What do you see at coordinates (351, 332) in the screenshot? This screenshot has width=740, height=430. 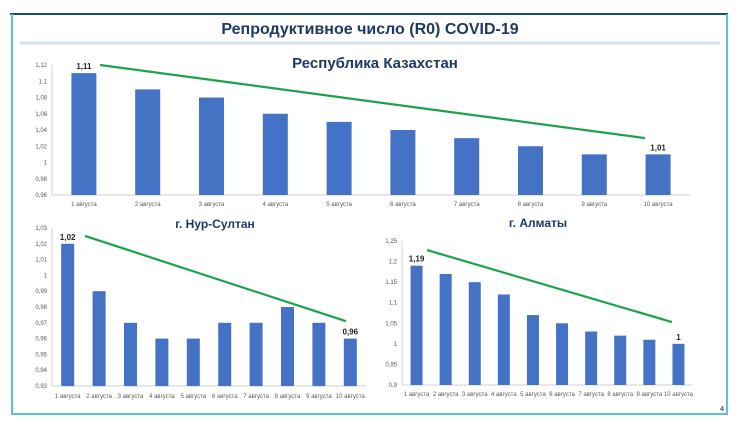 I see `data-label: 0,96` at bounding box center [351, 332].